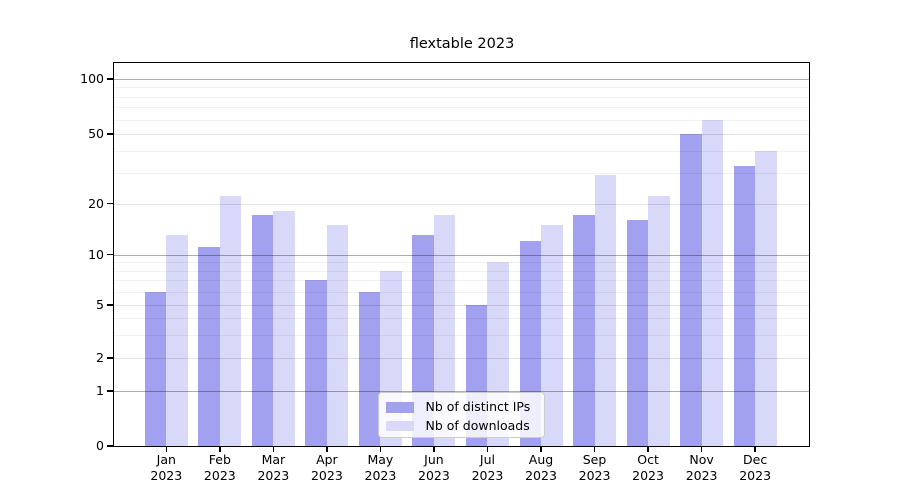 Image resolution: width=900 pixels, height=500 pixels. What do you see at coordinates (96, 254) in the screenshot?
I see `y-tick-label: 10` at bounding box center [96, 254].